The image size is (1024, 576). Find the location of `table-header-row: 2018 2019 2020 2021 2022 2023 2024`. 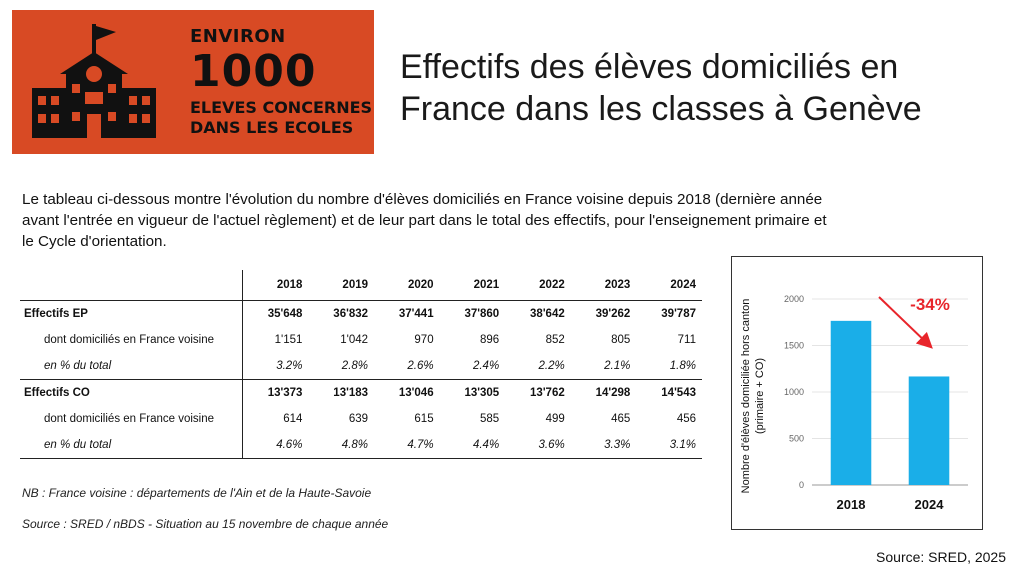

table-header-row: 2018 2019 2020 2021 2022 2023 2024 is located at coordinates (361, 285).